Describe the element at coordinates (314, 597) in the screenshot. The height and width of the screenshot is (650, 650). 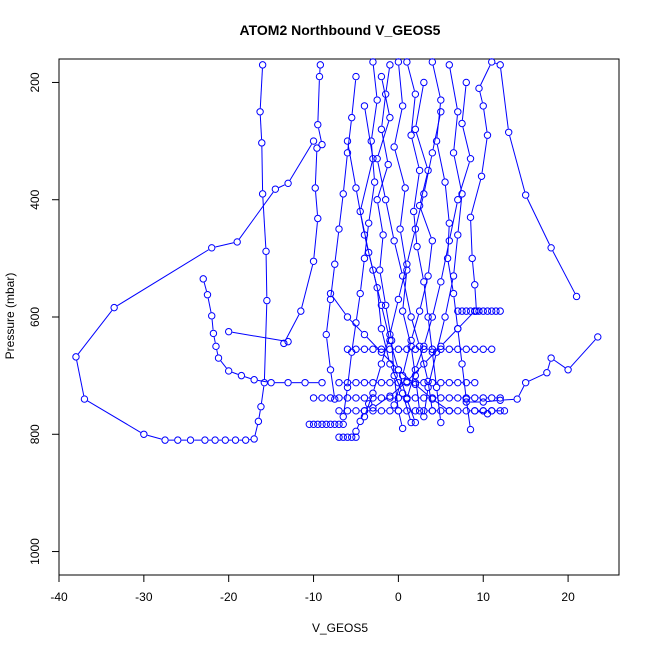
I see `x-tick-label: -10` at that location.